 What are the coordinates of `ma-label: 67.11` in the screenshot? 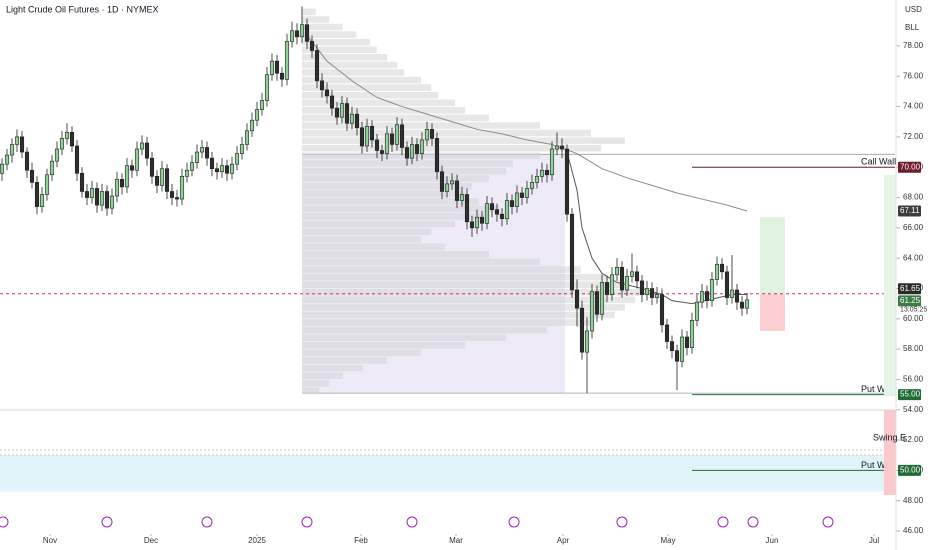 It's located at (910, 210).